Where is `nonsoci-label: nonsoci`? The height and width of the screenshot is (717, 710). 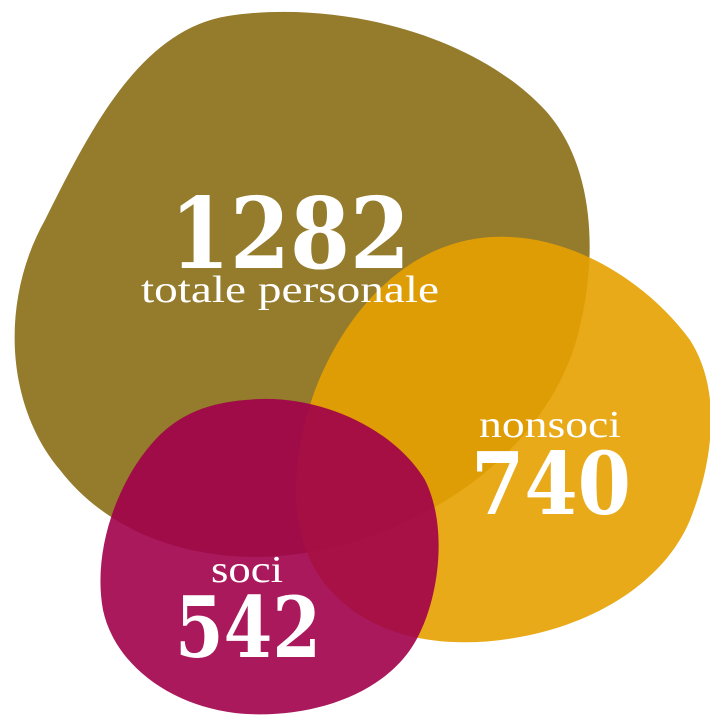
nonsoci-label: nonsoci is located at coordinates (550, 425).